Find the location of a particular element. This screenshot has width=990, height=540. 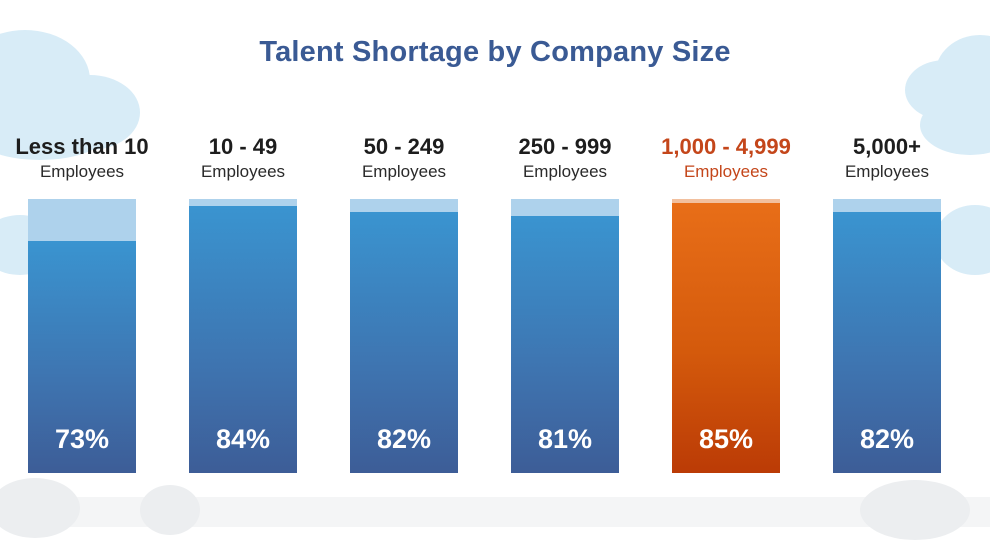

category-label: 250 - 999 is located at coordinates (565, 146).